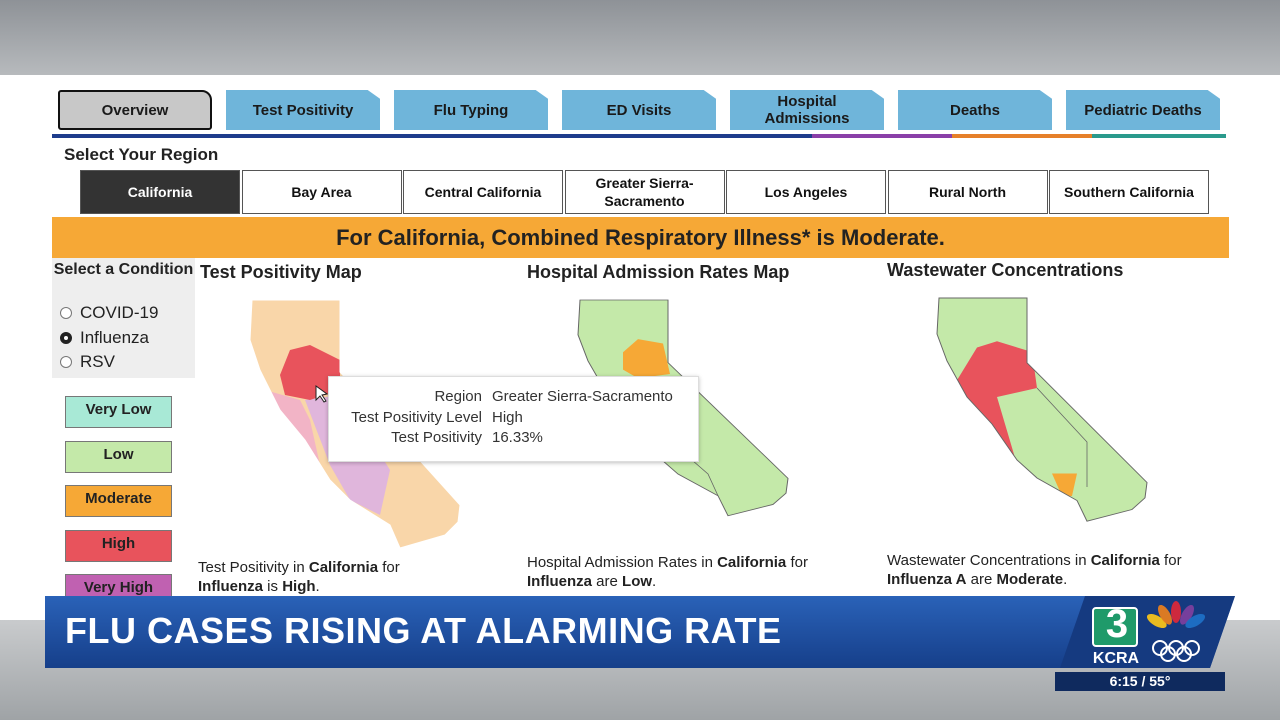 Image resolution: width=1280 pixels, height=720 pixels. Describe the element at coordinates (118, 545) in the screenshot. I see `legend-item: High` at that location.